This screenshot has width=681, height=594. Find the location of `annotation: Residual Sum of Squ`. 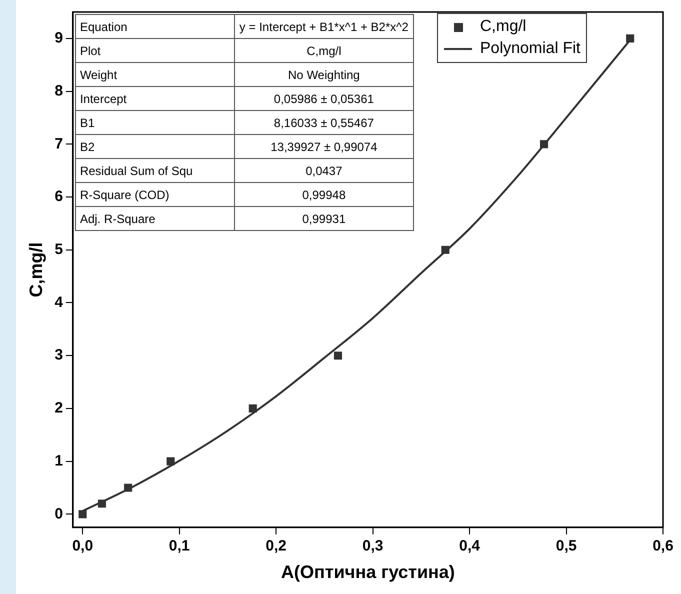

annotation: Residual Sum of Squ is located at coordinates (154, 170).